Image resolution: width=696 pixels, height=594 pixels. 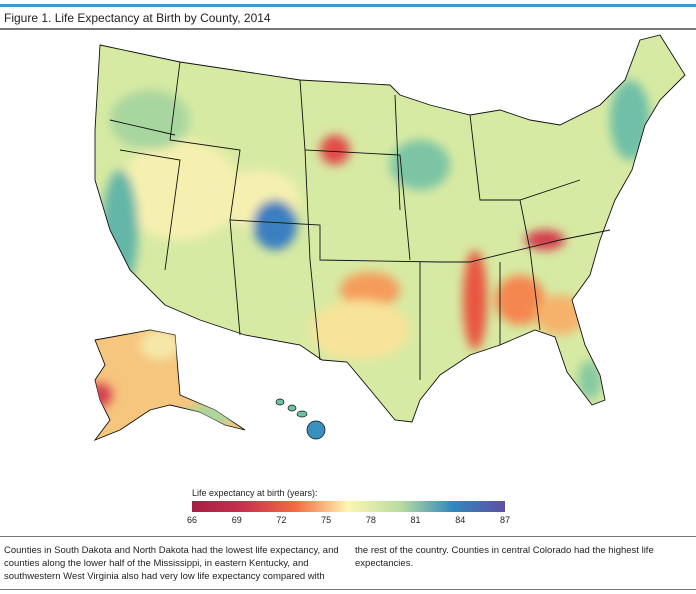 What do you see at coordinates (370, 520) in the screenshot?
I see `legend-tick-label: 78` at bounding box center [370, 520].